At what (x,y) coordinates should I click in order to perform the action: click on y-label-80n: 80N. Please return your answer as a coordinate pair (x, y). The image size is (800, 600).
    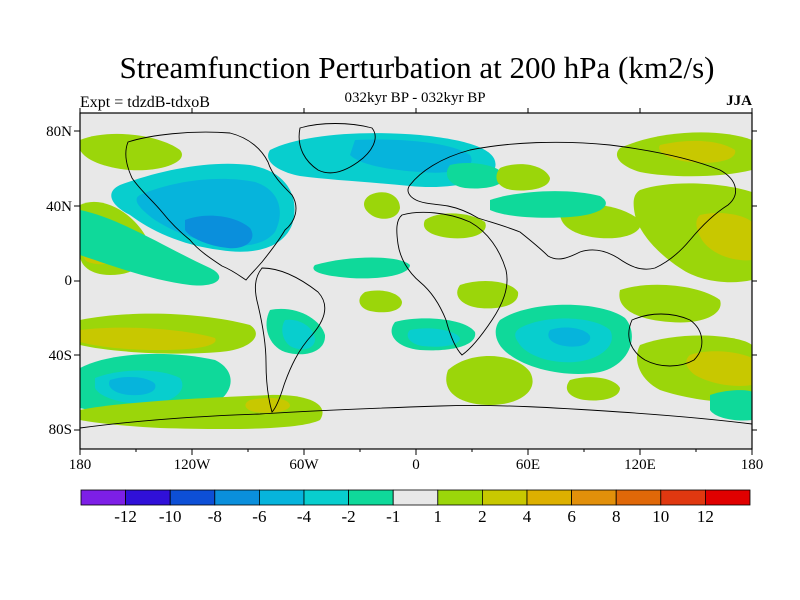
    Looking at the image, I should click on (59, 132).